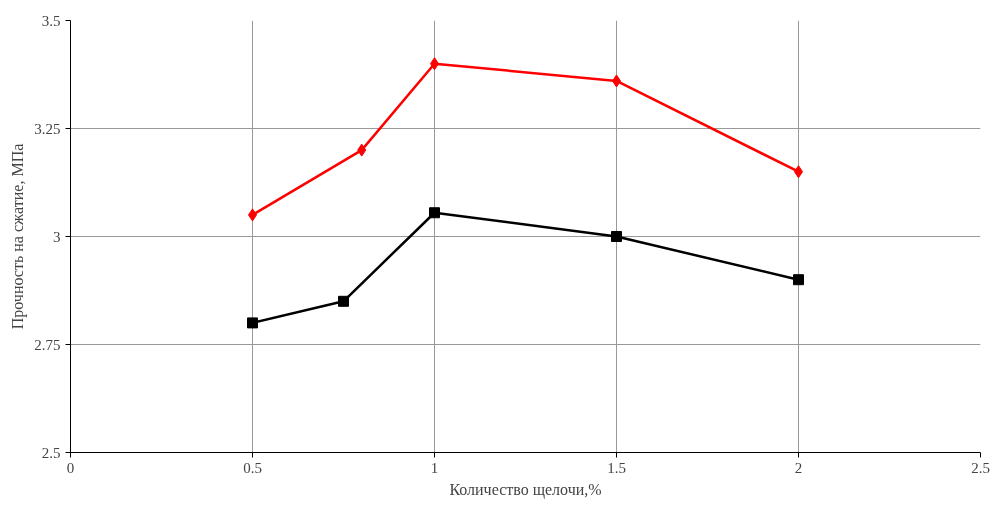  Describe the element at coordinates (798, 467) in the screenshot. I see `x-tick-label: 2` at that location.